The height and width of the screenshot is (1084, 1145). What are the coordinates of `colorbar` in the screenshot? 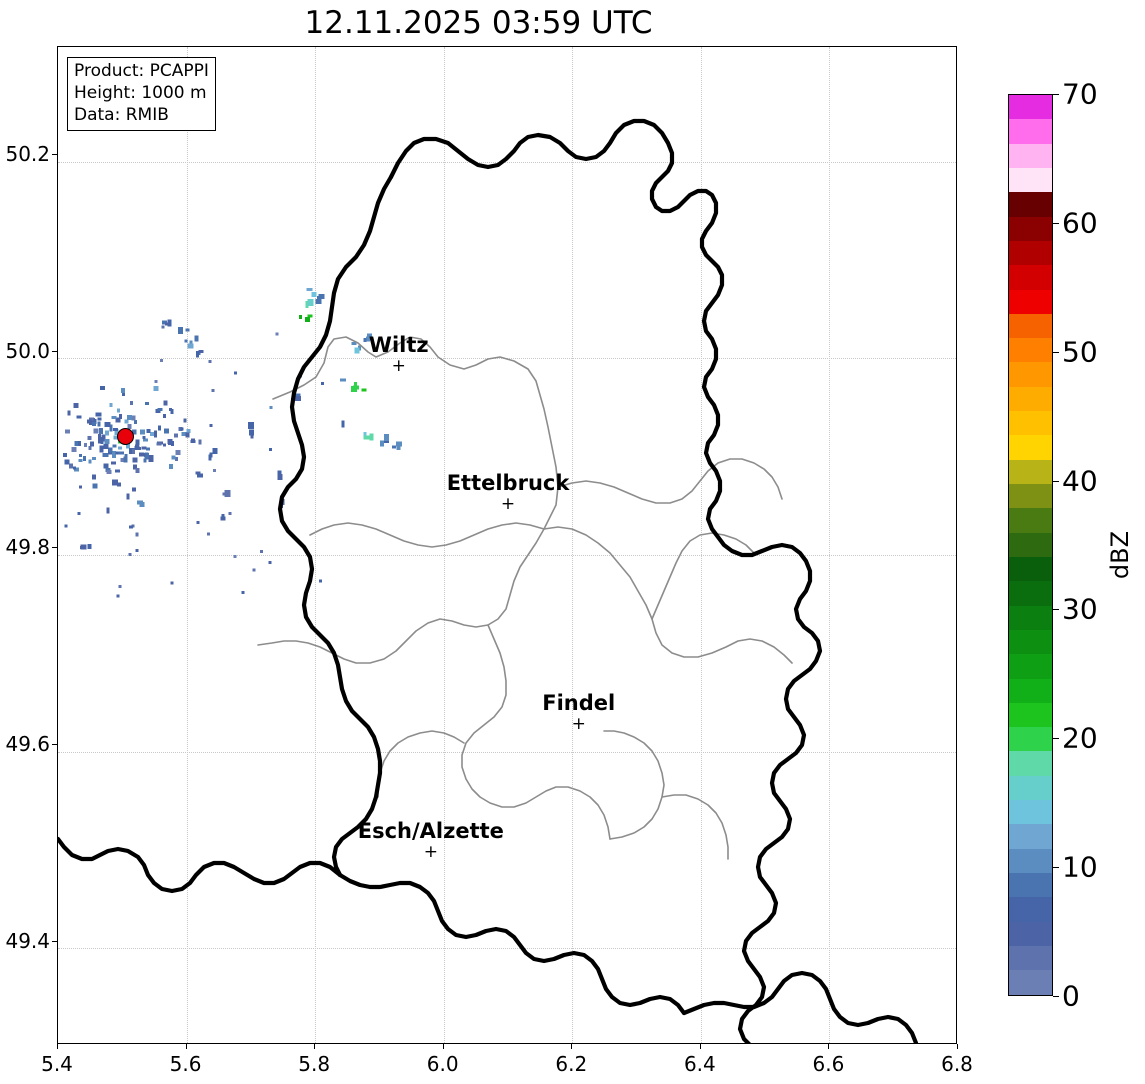 It's located at (1030, 545).